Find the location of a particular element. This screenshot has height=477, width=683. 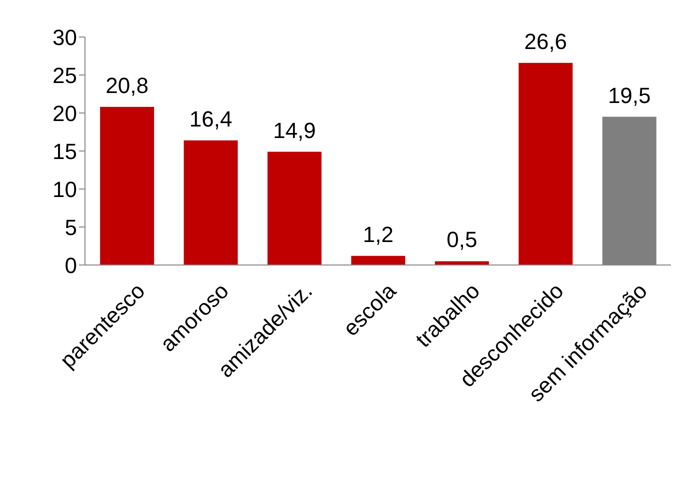

data-label: 14,9 is located at coordinates (294, 130).